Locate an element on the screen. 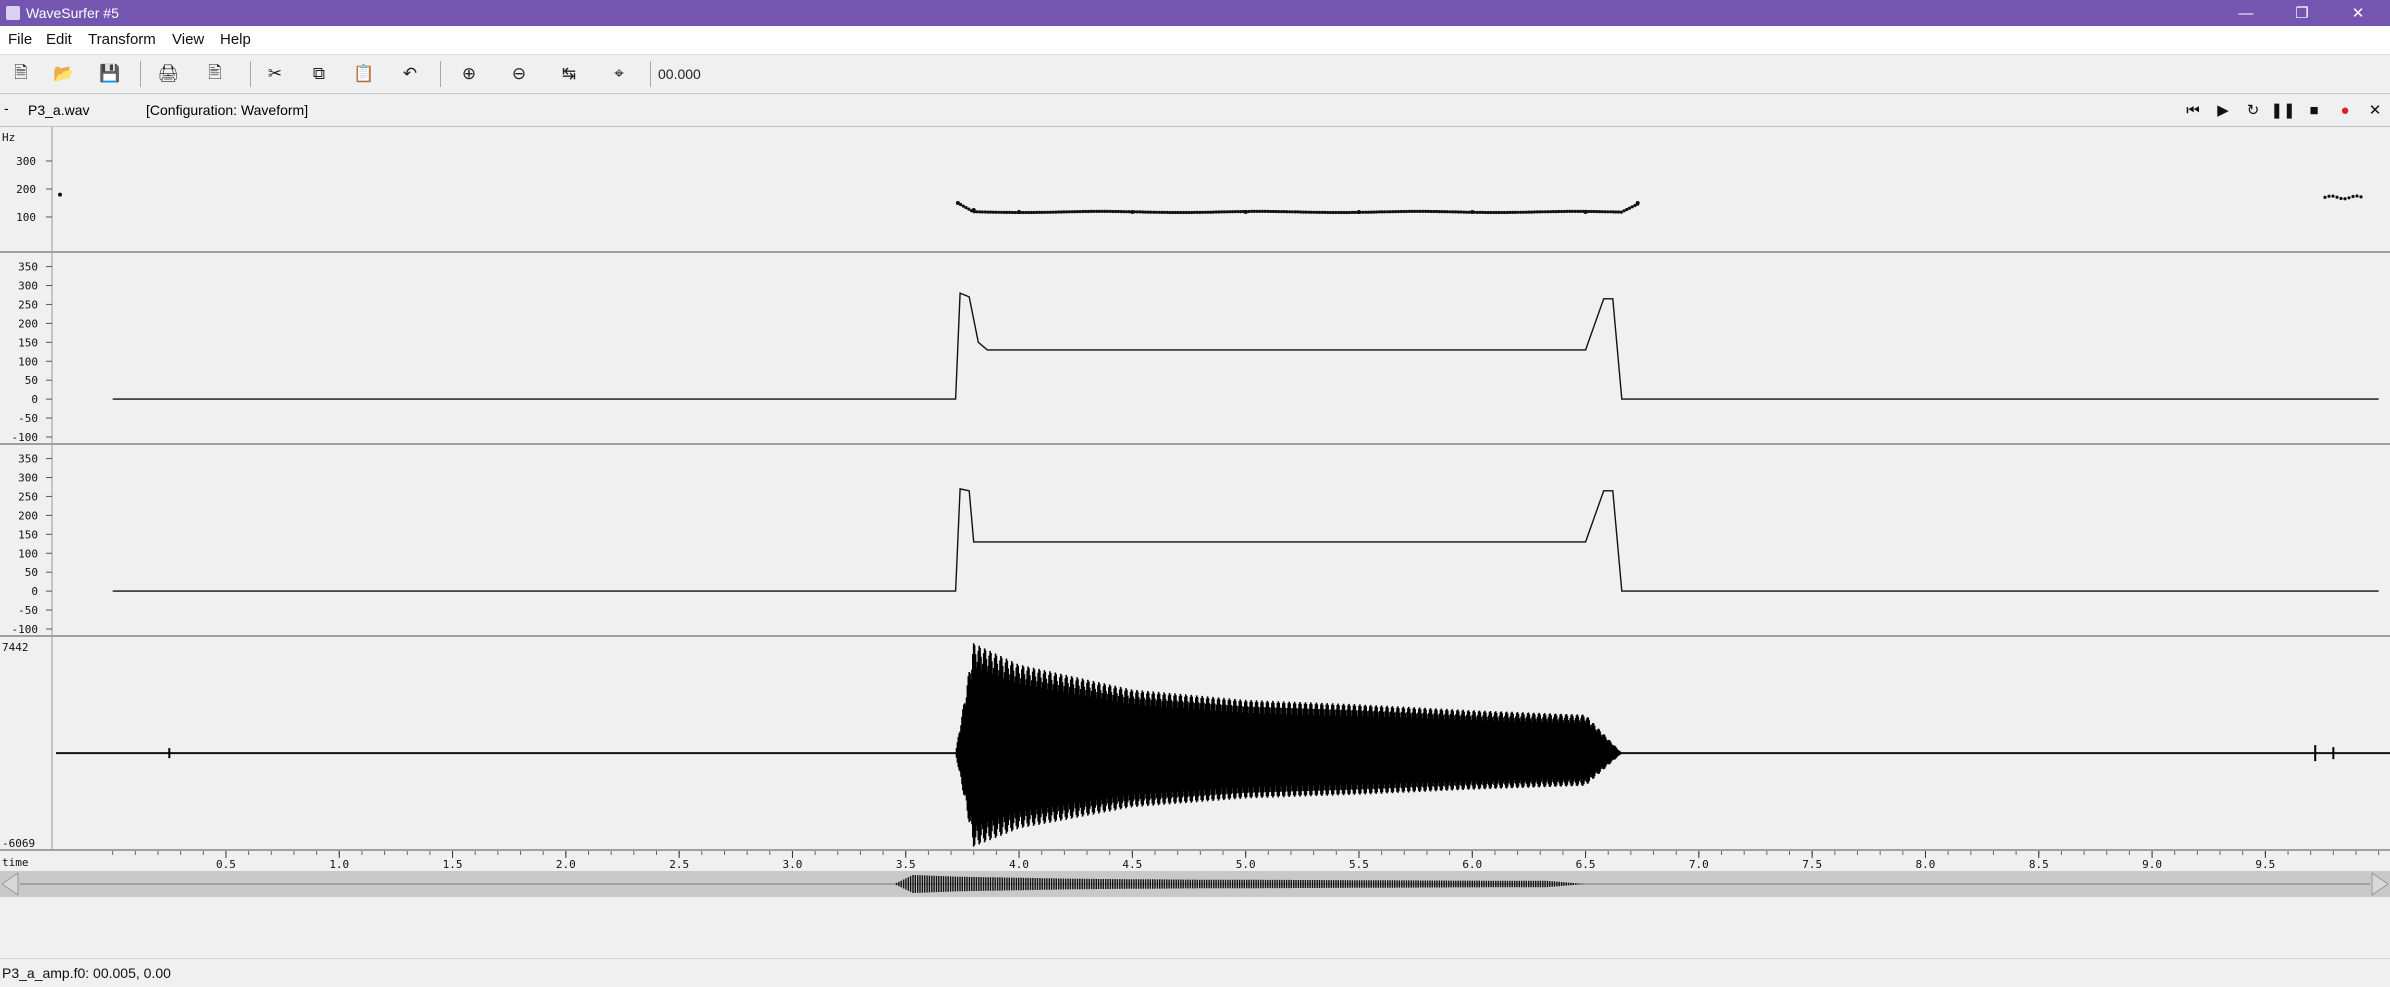 This screenshot has height=987, width=2390. menu-edit: Edit is located at coordinates (59, 39).